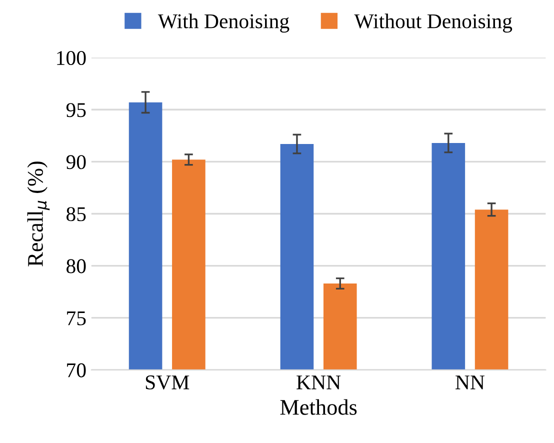 The height and width of the screenshot is (443, 554). What do you see at coordinates (76, 266) in the screenshot?
I see `y-tick-label: 80` at bounding box center [76, 266].